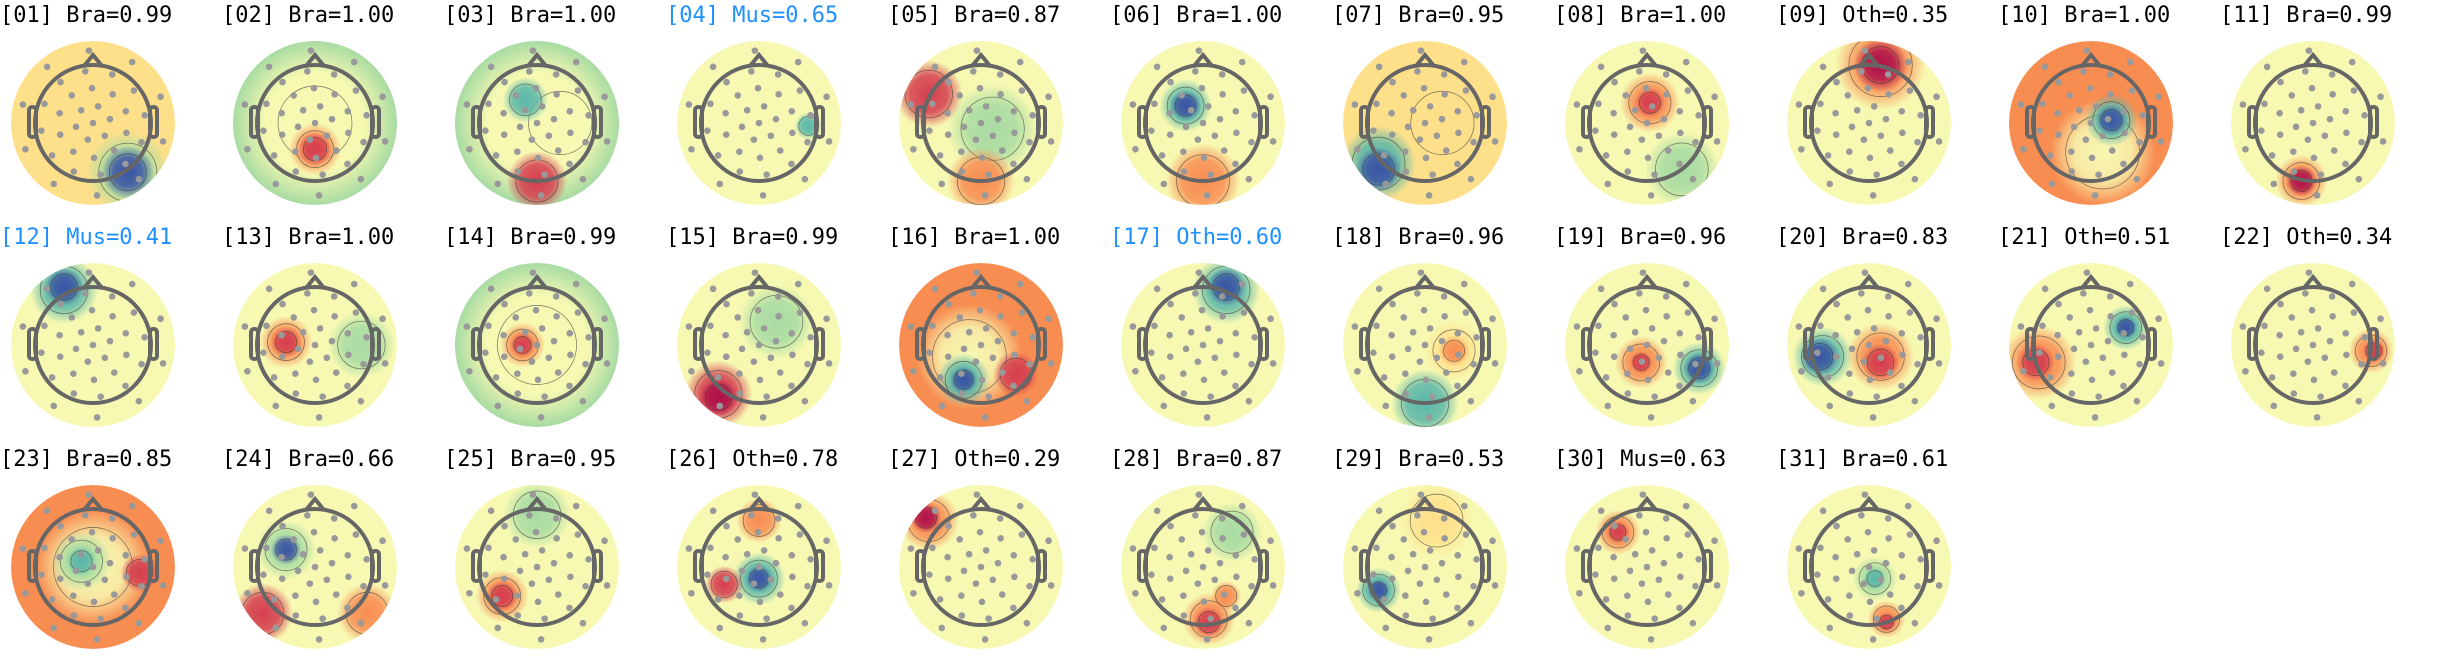 The width and height of the screenshot is (2438, 668). What do you see at coordinates (1221, 557) in the screenshot?
I see `component-panel: [28] Bra=0.87` at bounding box center [1221, 557].